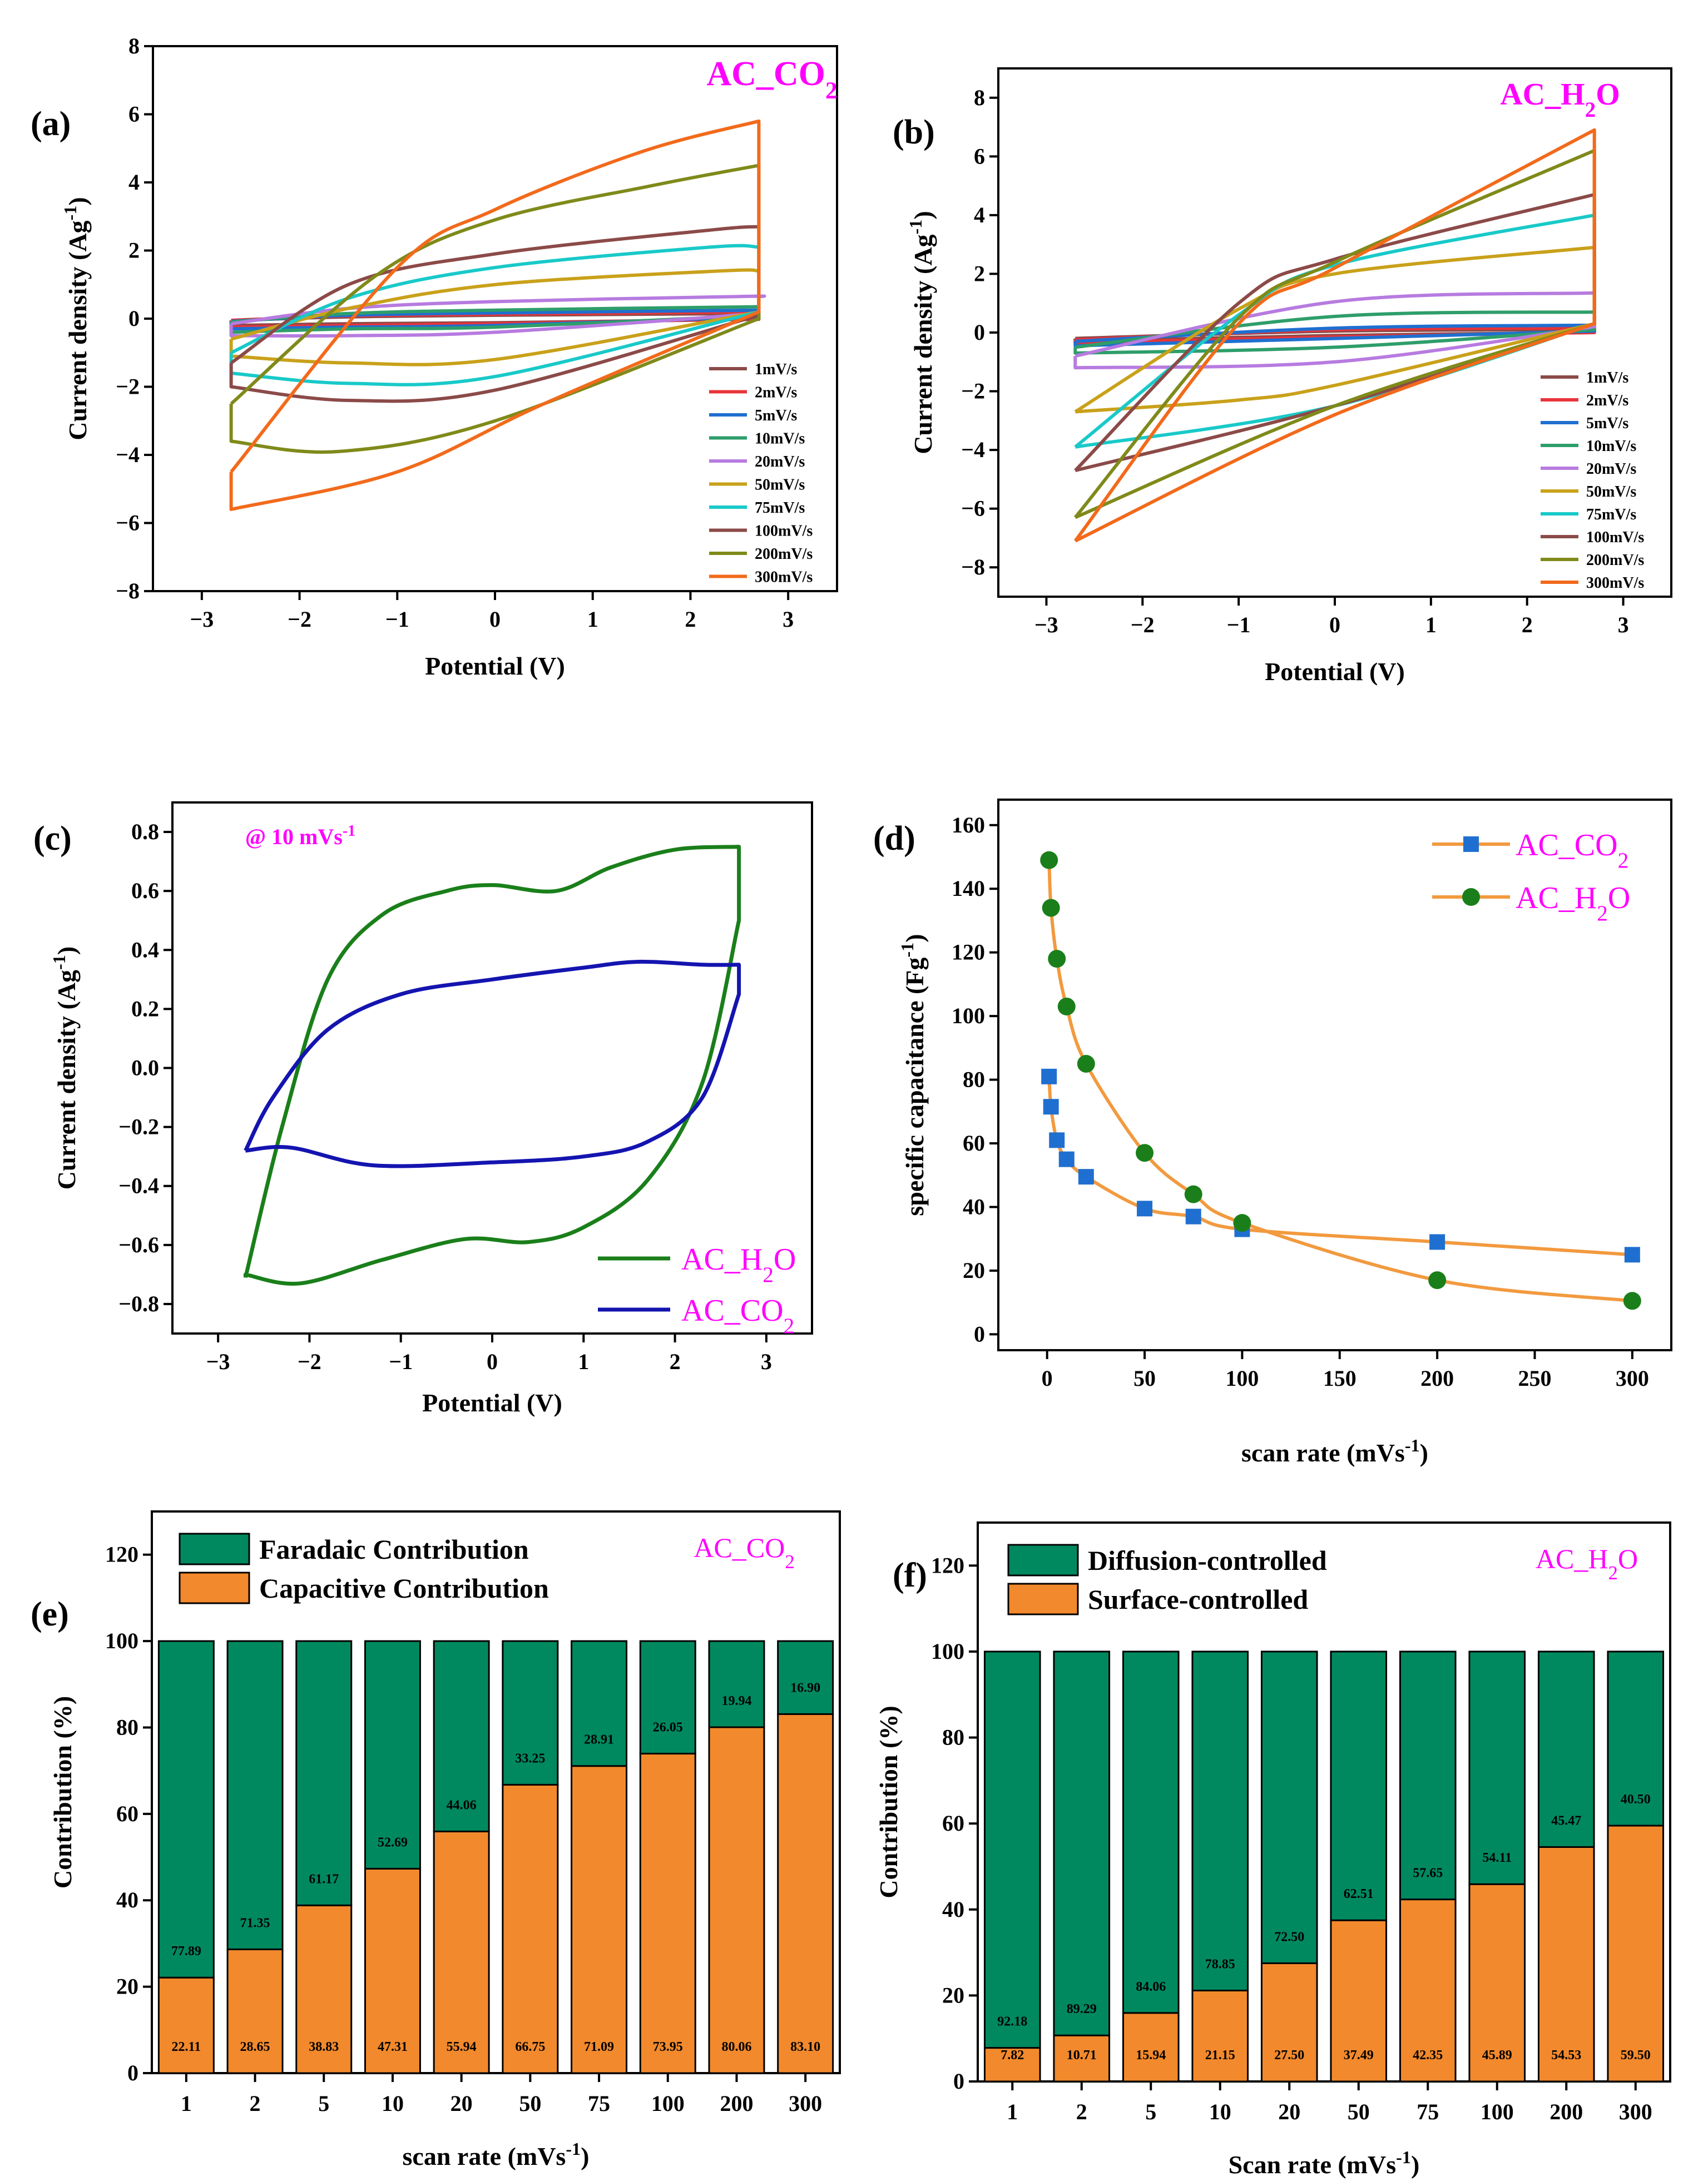  I want to click on y-tick-label: −8, so click(973, 566).